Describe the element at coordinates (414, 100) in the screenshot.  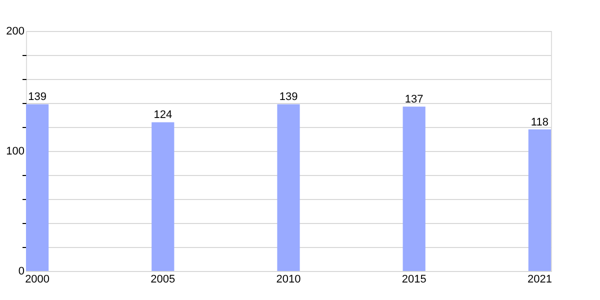
I see `data-label: 137` at that location.